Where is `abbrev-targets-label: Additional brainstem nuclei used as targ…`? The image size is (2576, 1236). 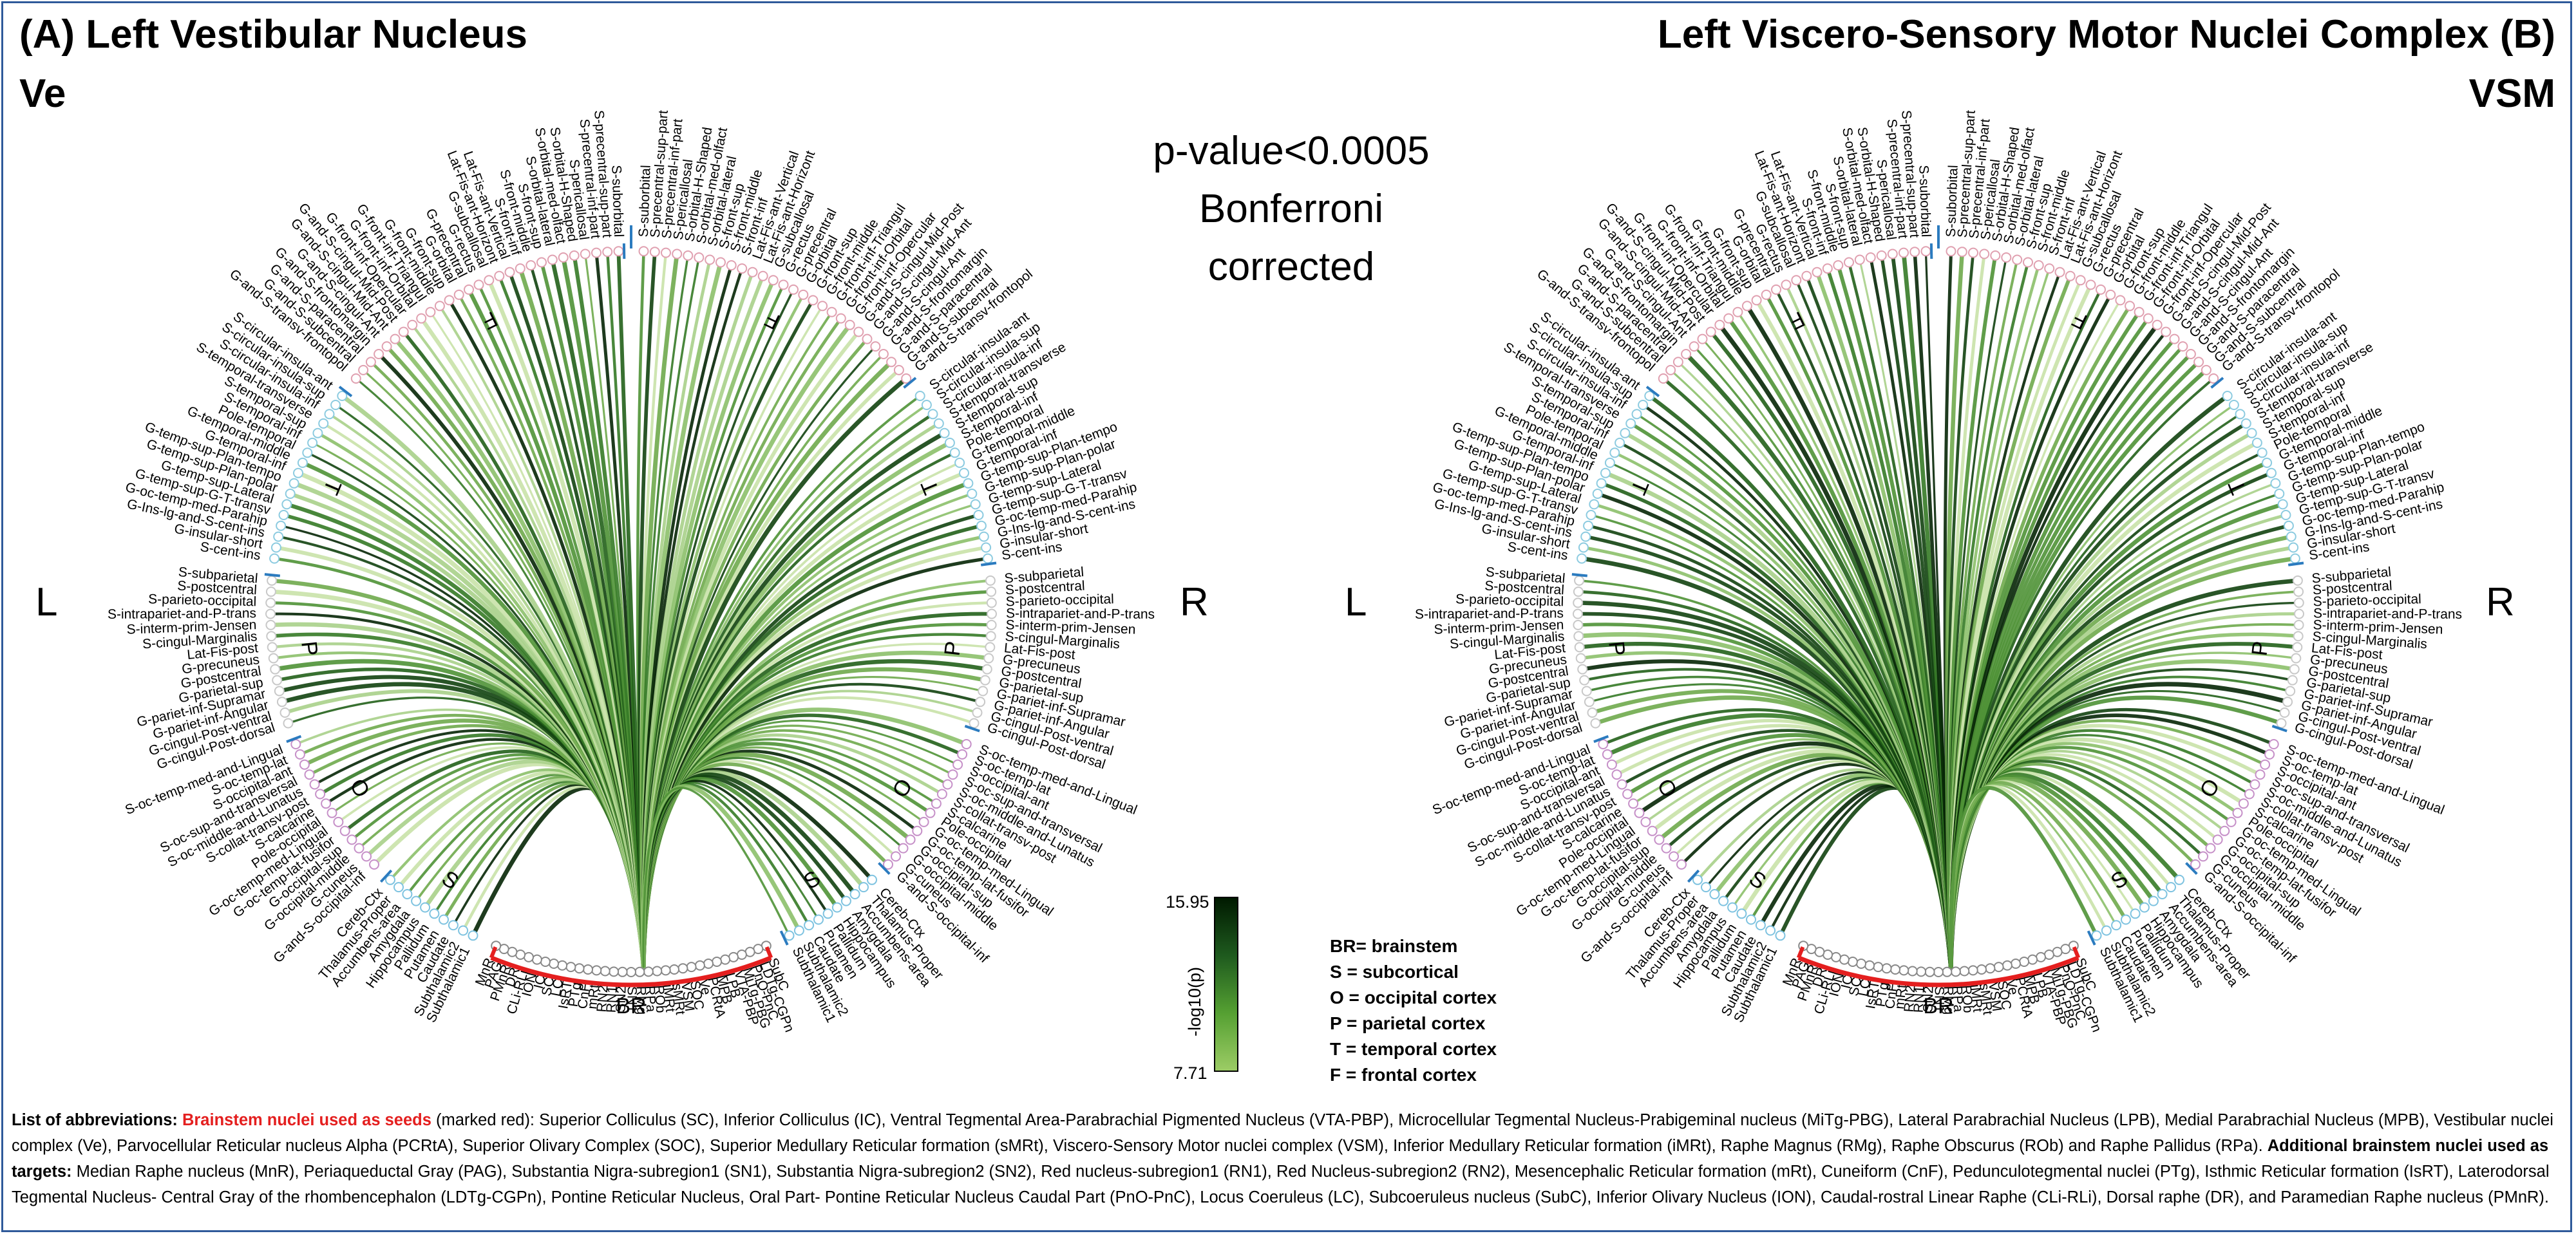 abbrev-targets-label: Additional brainstem nuclei used as targ… is located at coordinates (1281, 1159).